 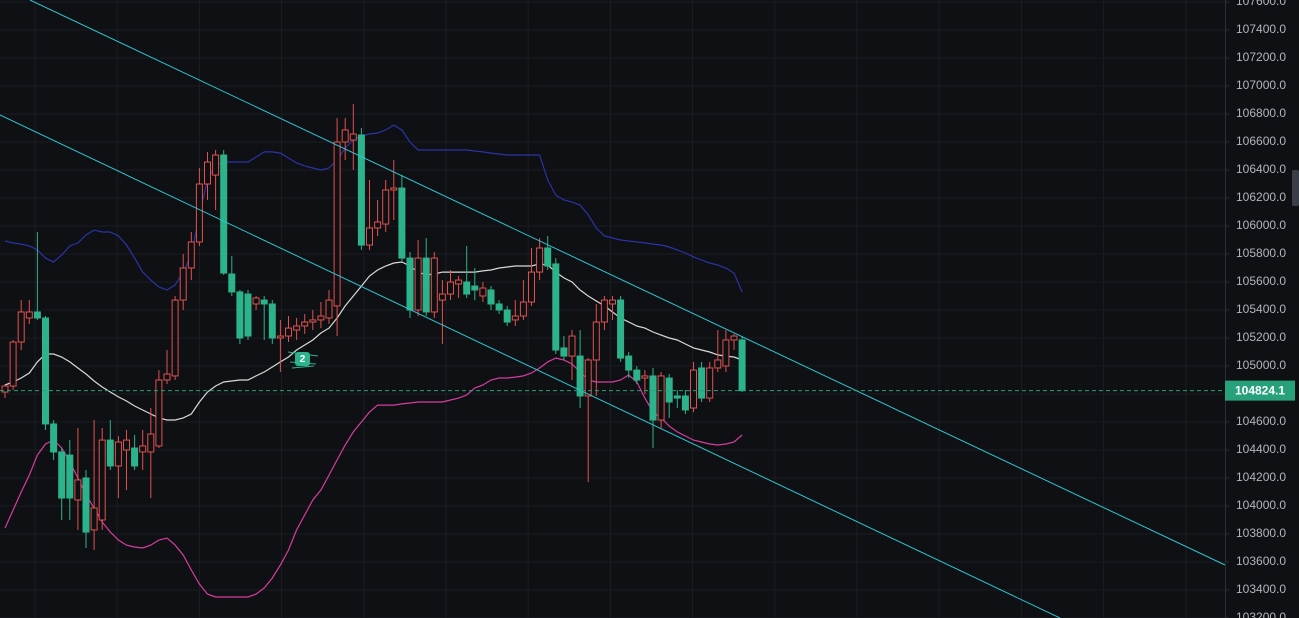 What do you see at coordinates (1261, 169) in the screenshot?
I see `y-tick-label: 106400.0` at bounding box center [1261, 169].